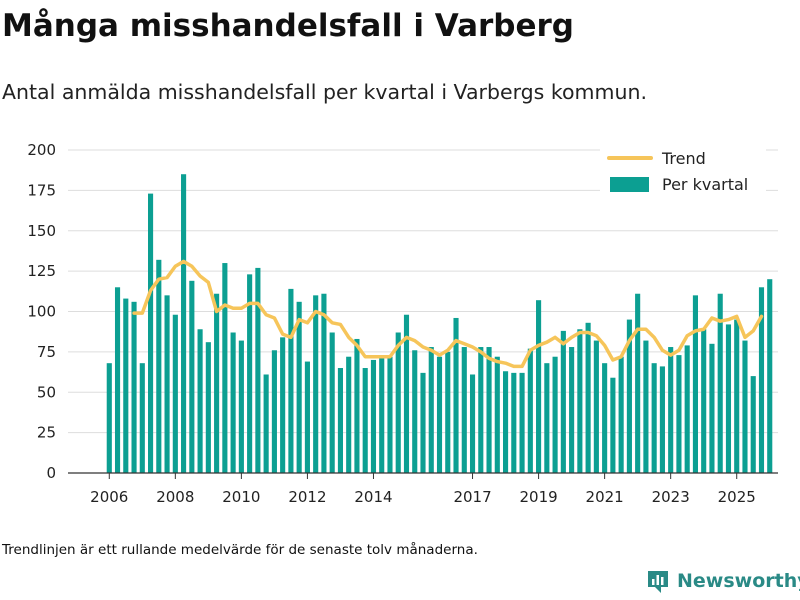 This screenshot has height=600, width=800. I want to click on brand-logo: Newsworthy, so click(722, 581).